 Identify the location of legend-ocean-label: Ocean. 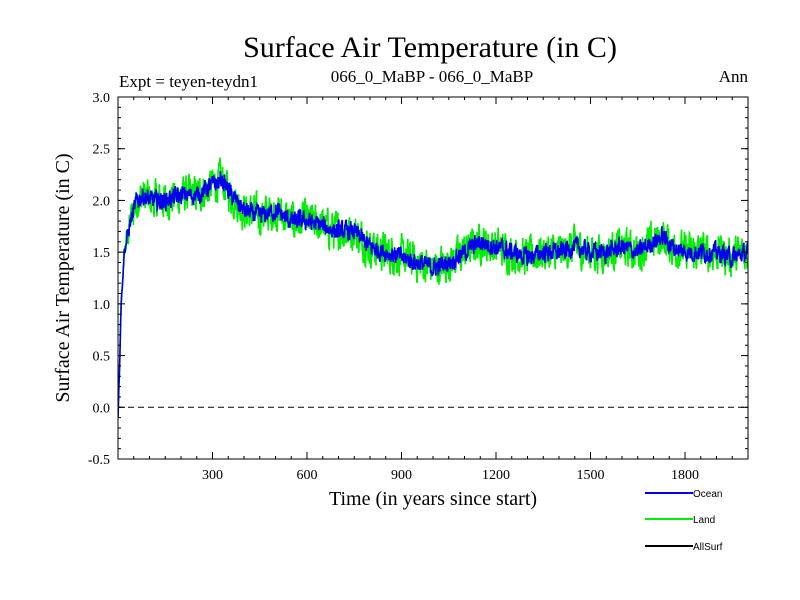
(707, 494).